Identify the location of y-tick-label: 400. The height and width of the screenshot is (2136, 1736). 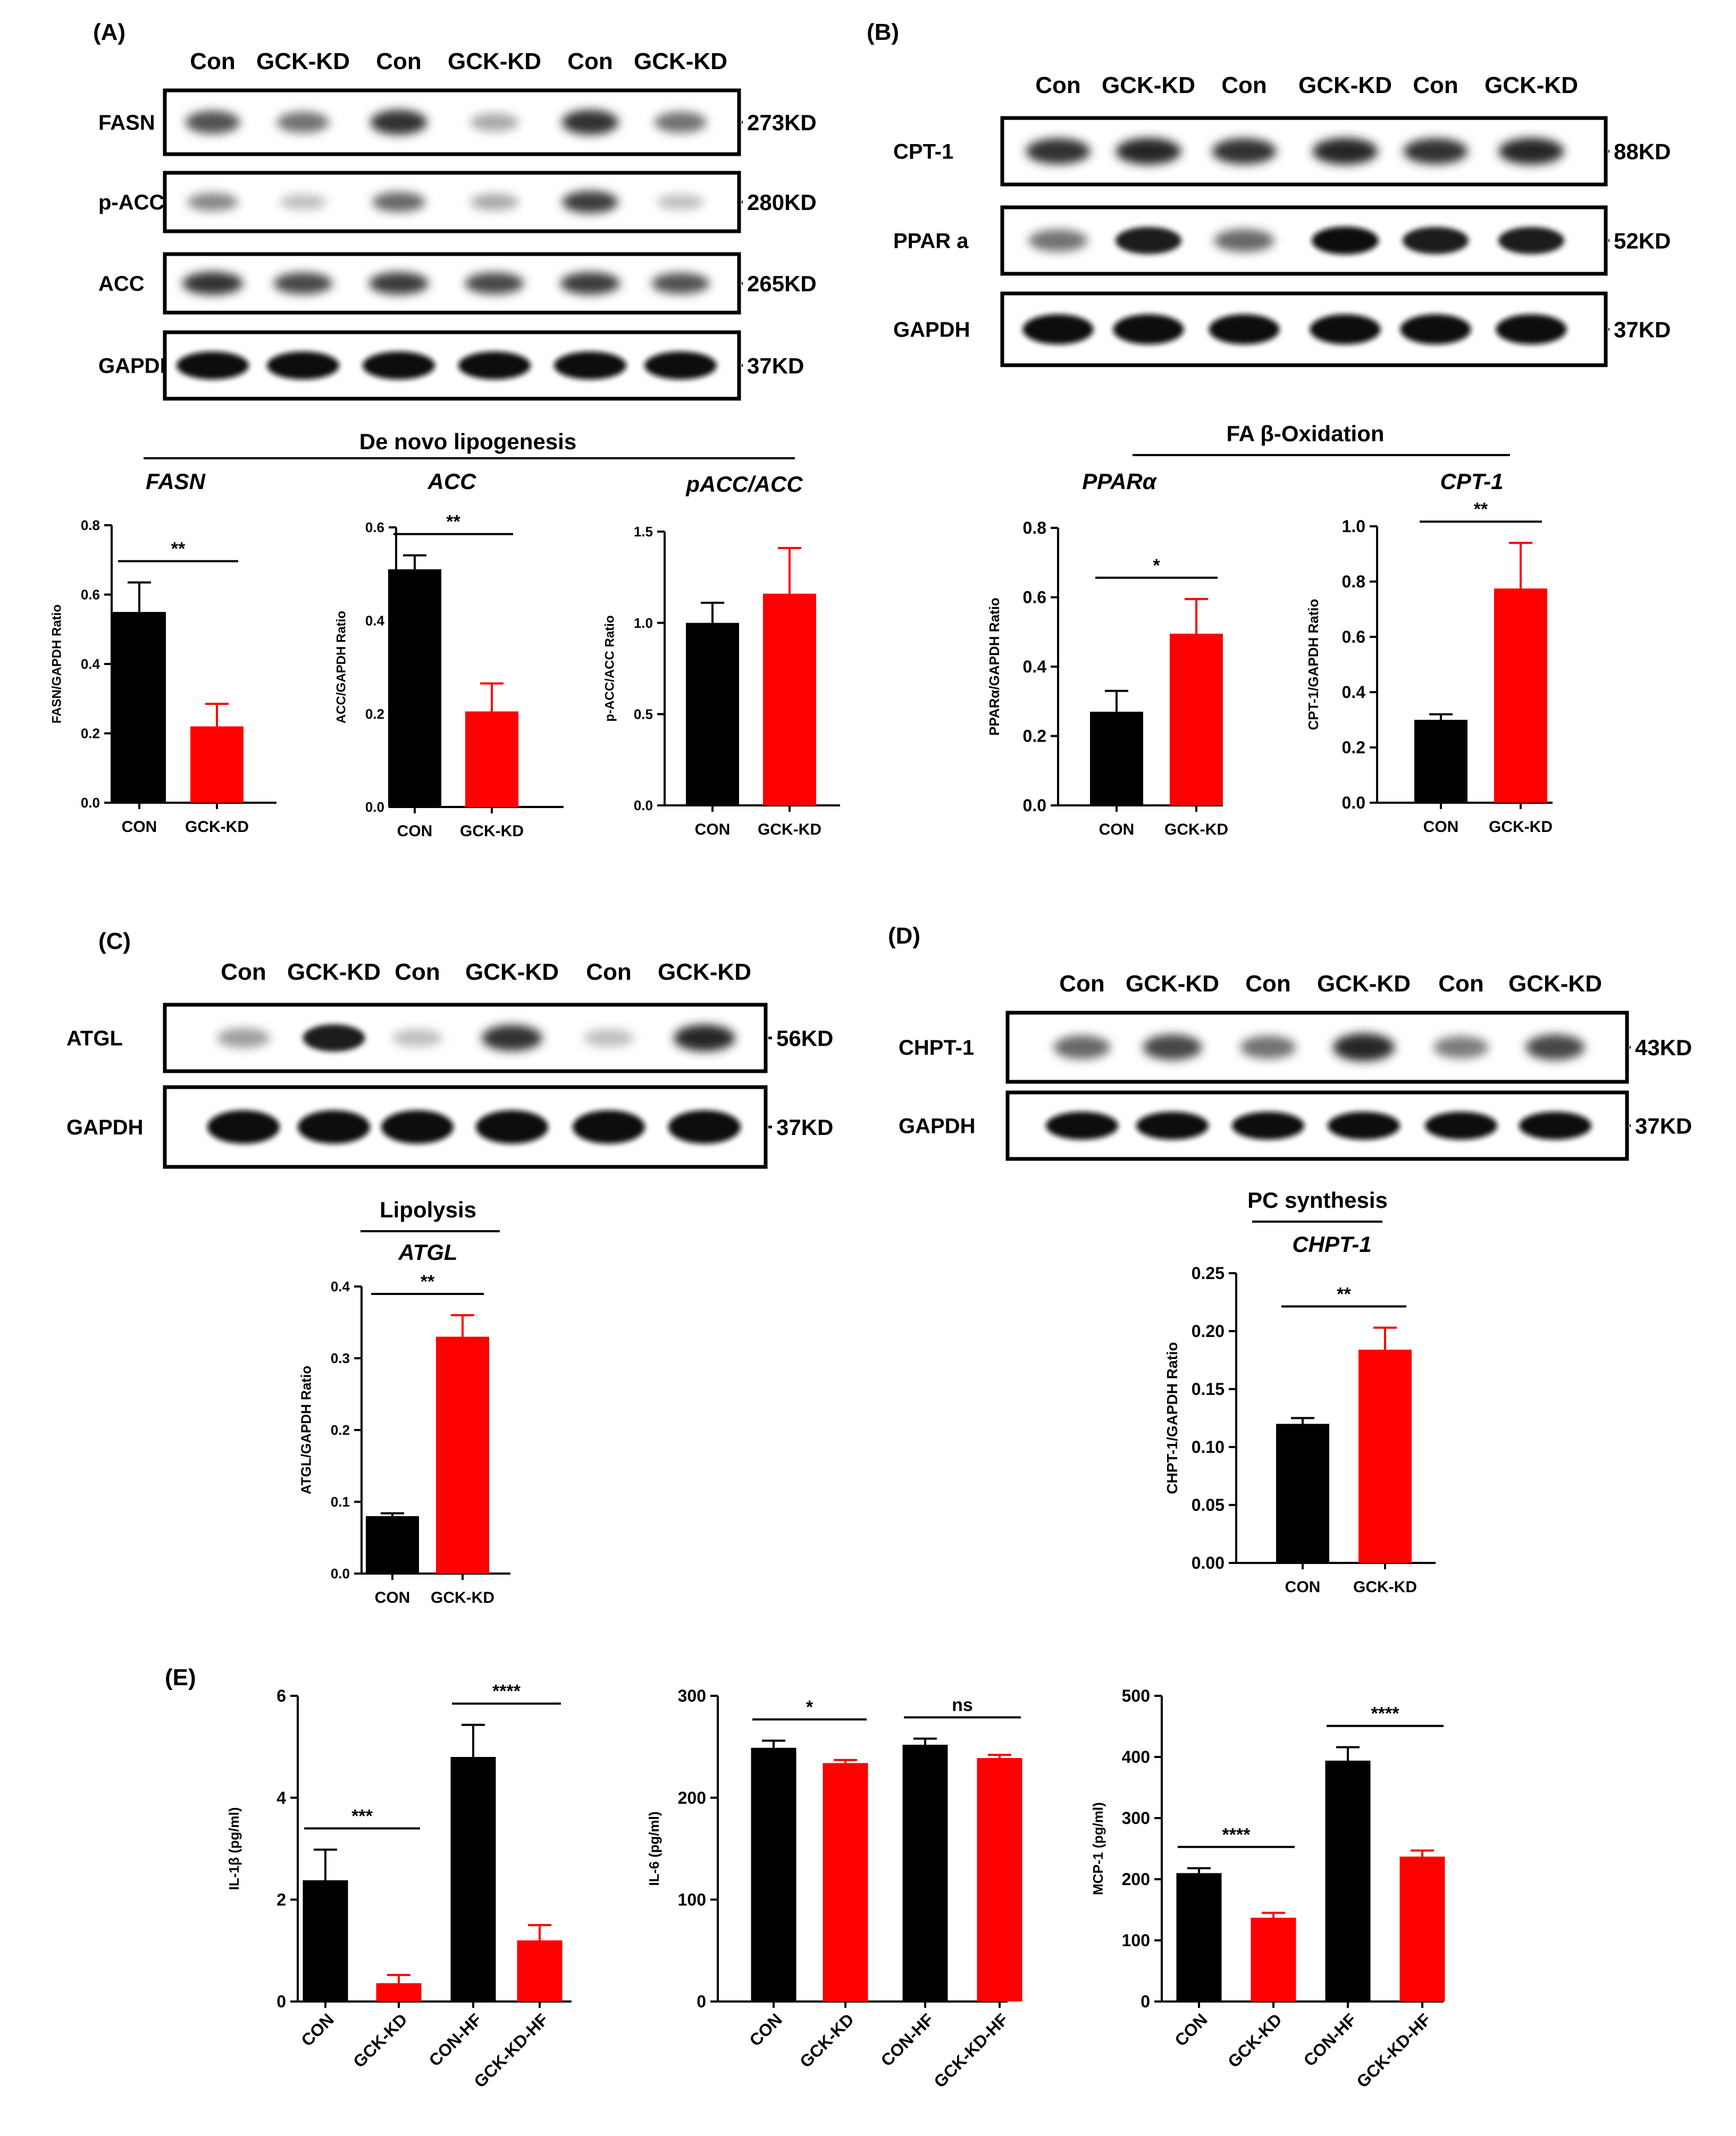
(1136, 1757).